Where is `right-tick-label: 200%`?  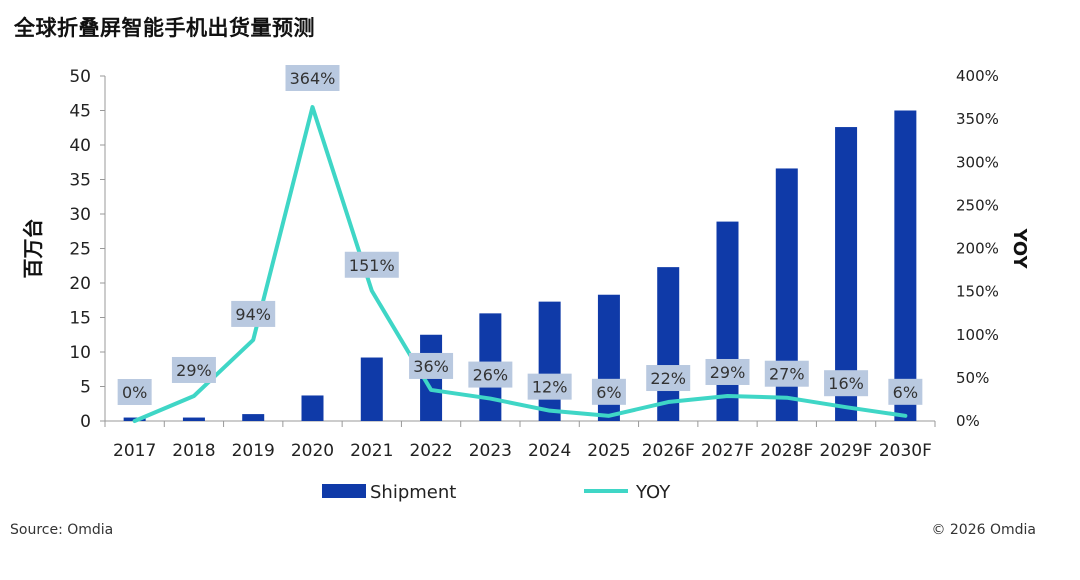 right-tick-label: 200% is located at coordinates (977, 249).